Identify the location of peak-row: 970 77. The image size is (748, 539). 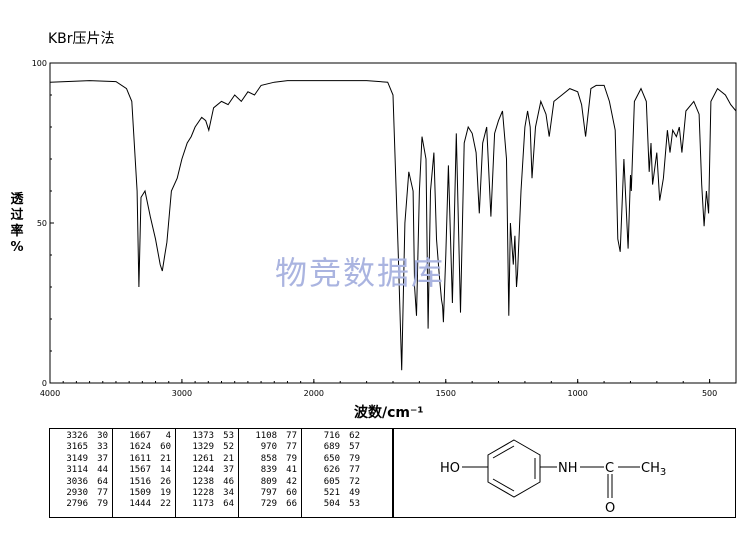
(270, 447).